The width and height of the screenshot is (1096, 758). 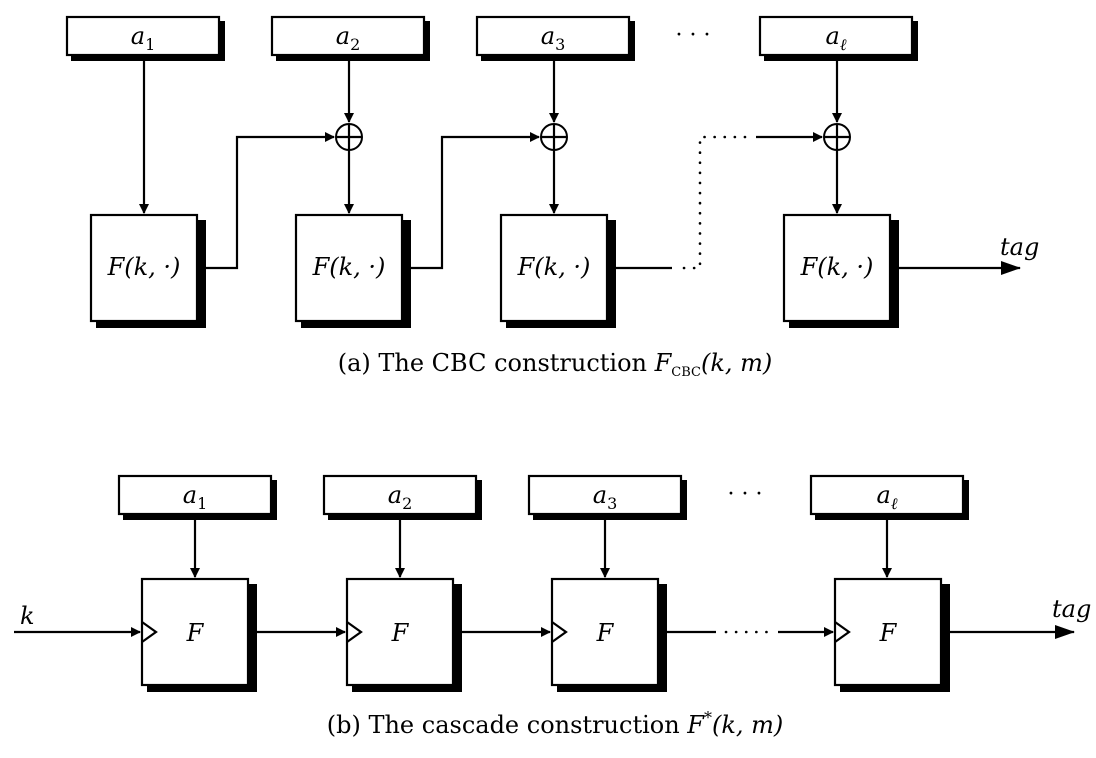 I want to click on cbc-caption: (a) The CBC construction FCBC(k, m), so click(x=555, y=364).